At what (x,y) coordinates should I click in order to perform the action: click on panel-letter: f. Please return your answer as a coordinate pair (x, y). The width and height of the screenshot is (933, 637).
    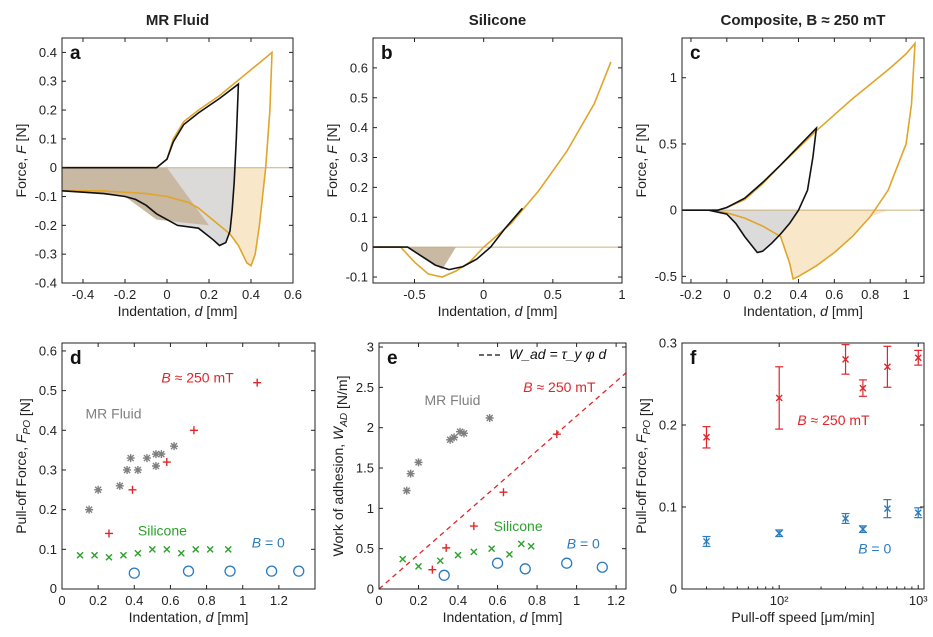
    Looking at the image, I should click on (693, 358).